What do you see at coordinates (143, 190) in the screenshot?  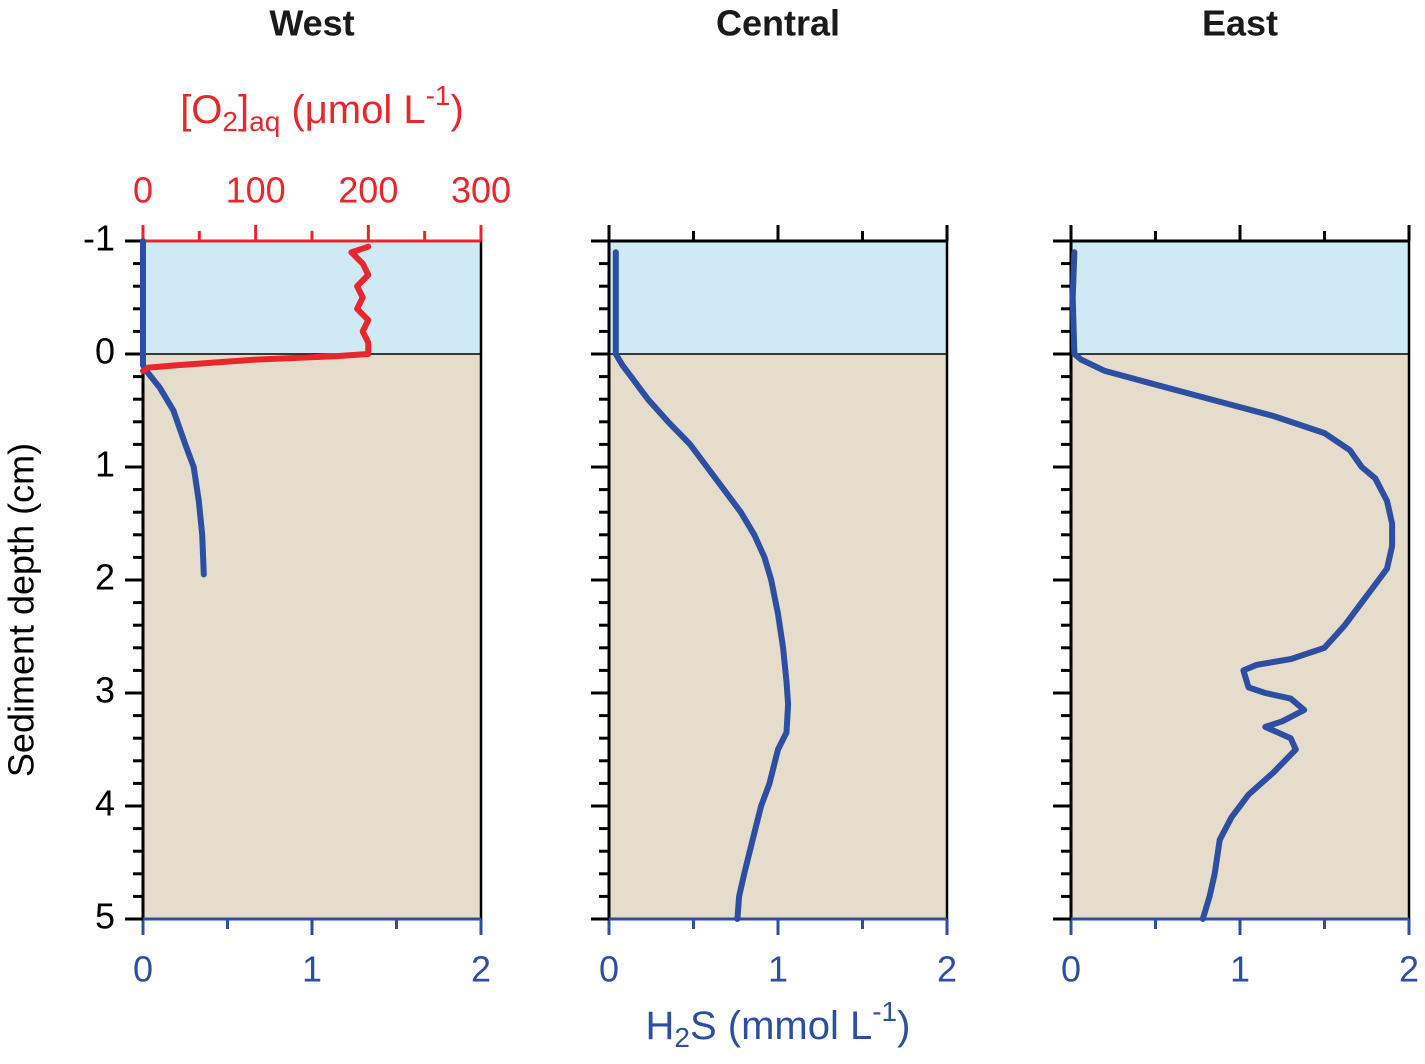 I see `x2-tick-label: 0` at bounding box center [143, 190].